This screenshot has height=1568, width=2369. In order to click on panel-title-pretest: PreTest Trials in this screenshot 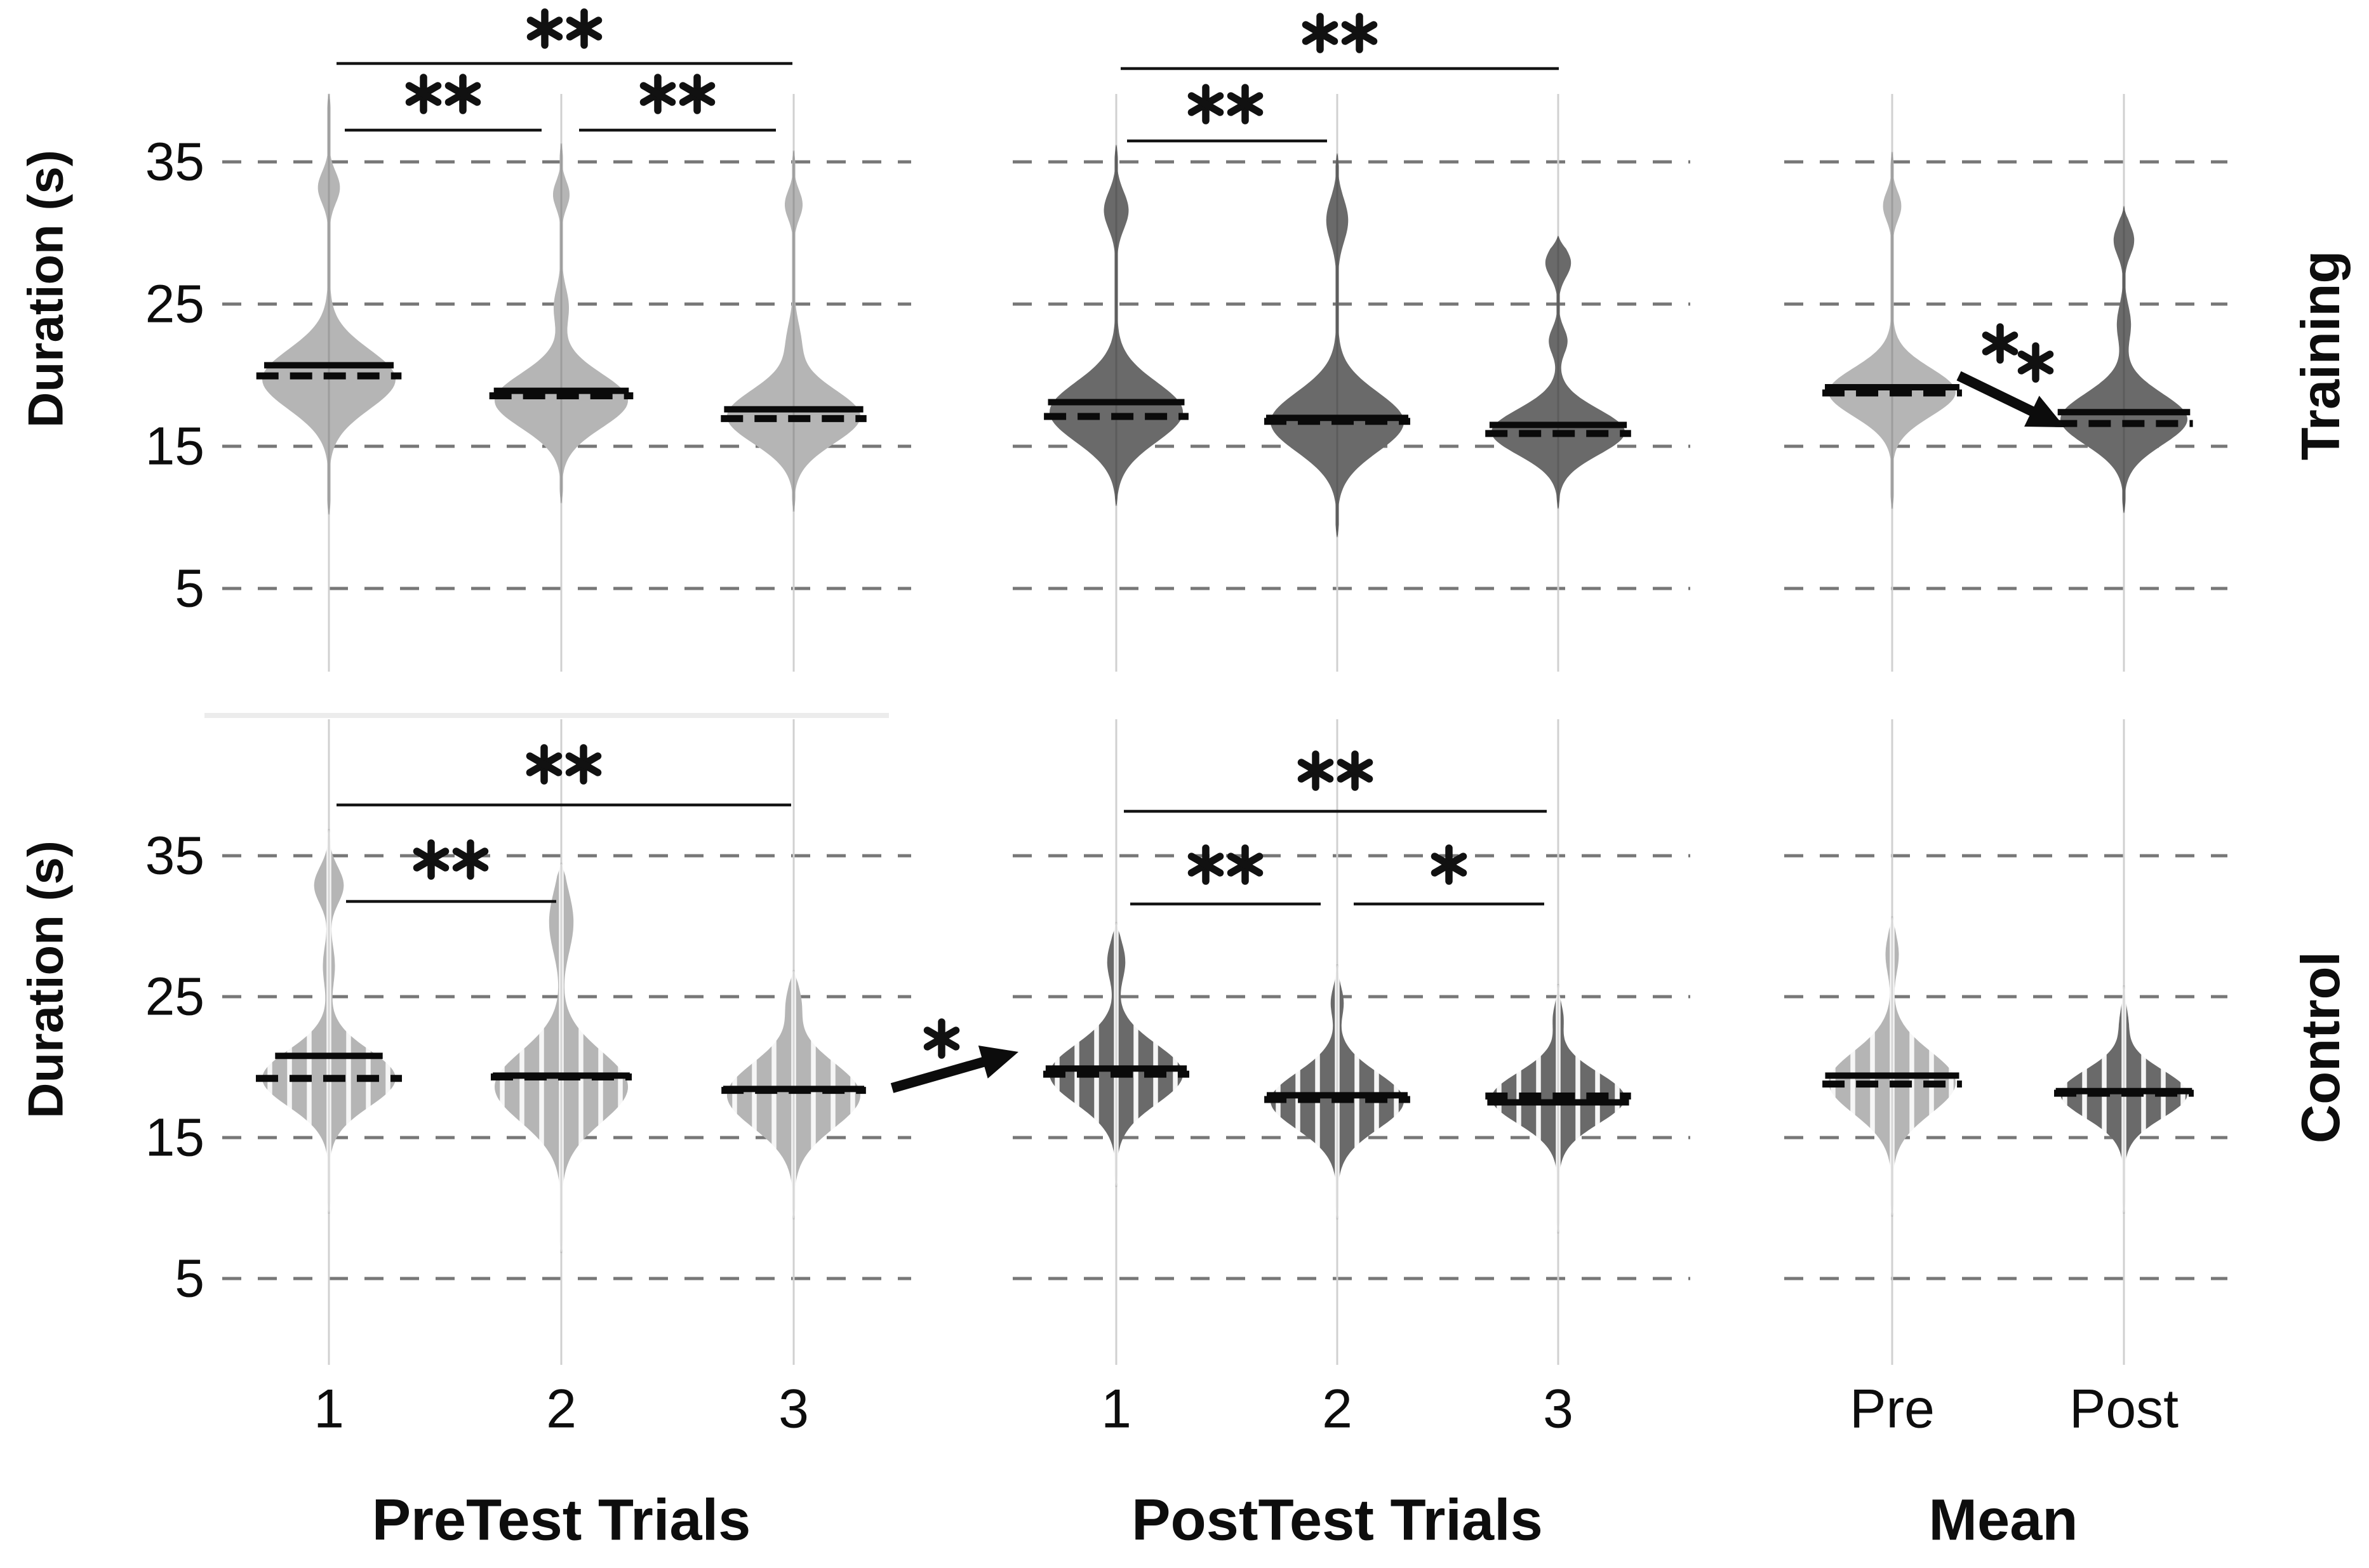, I will do `click(561, 1520)`.